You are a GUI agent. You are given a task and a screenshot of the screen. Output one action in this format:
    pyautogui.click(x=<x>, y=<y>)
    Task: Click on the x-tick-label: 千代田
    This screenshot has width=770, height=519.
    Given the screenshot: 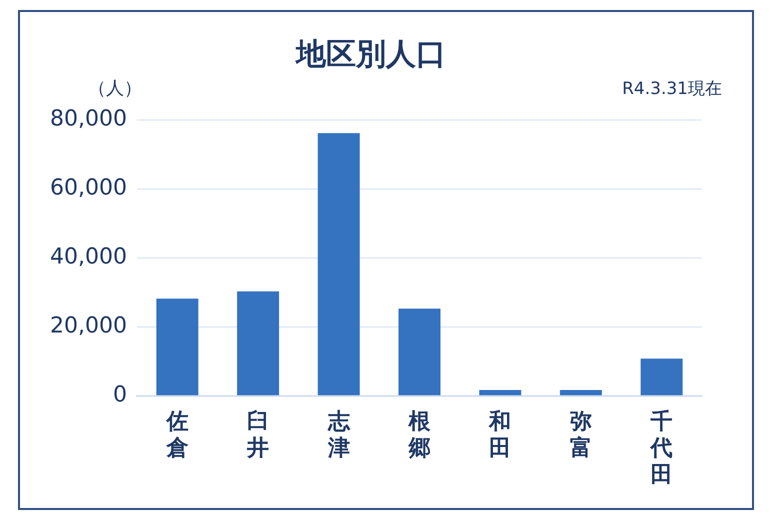 What is the action you would take?
    pyautogui.click(x=661, y=449)
    